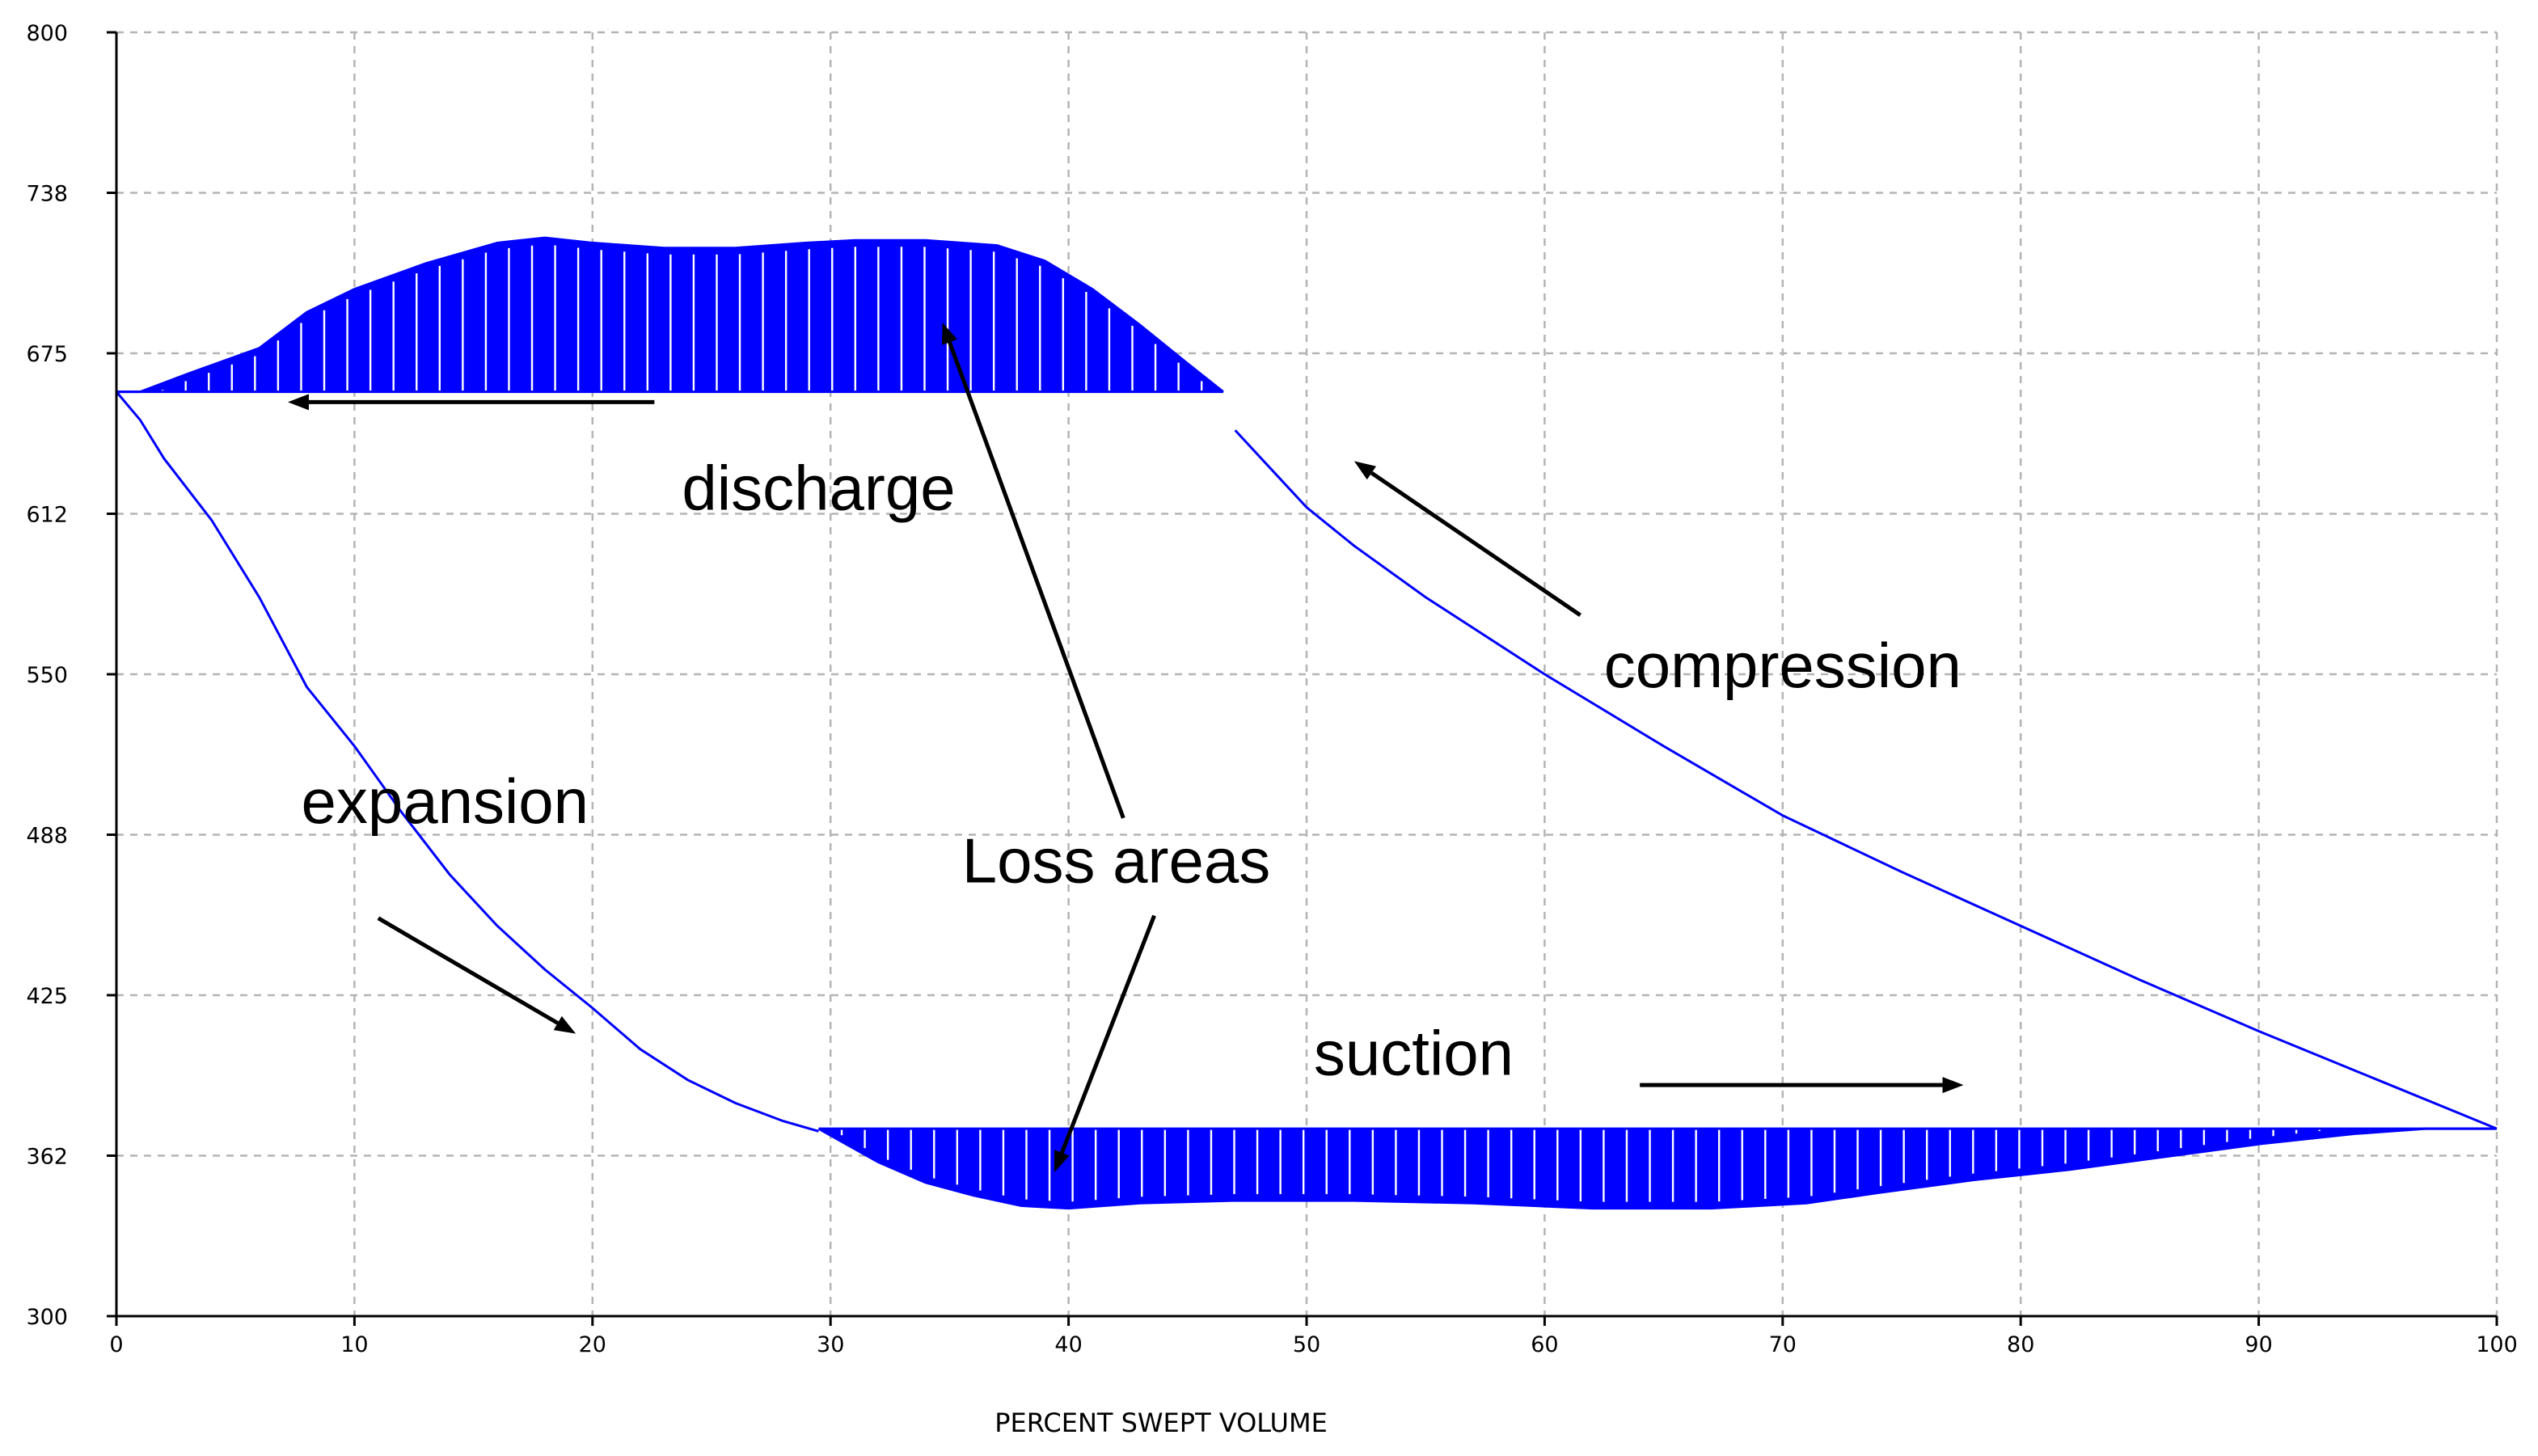  I want to click on y-tick-label: 488, so click(47, 837).